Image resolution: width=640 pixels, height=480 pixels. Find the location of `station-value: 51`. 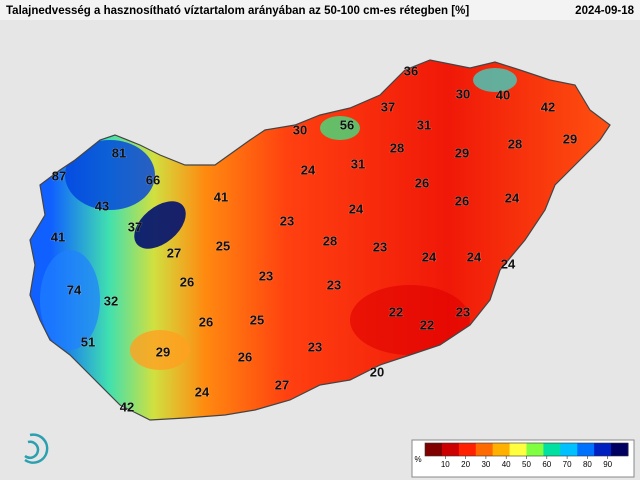

station-value: 51 is located at coordinates (88, 341).